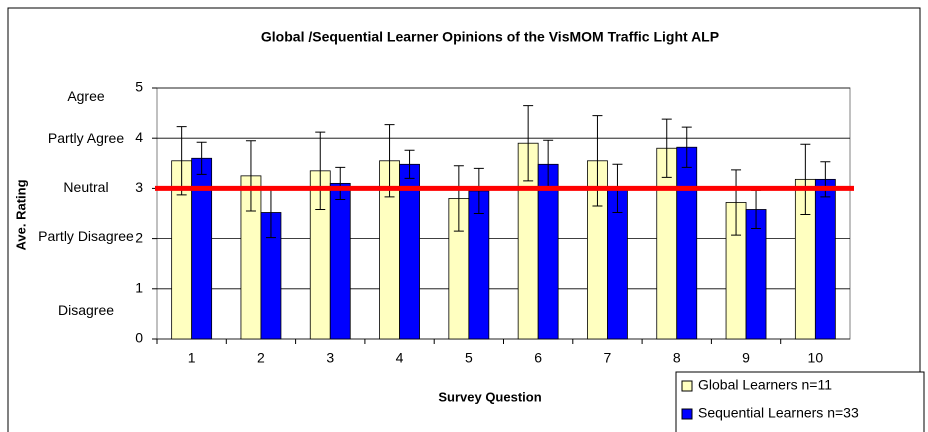  Describe the element at coordinates (86, 187) in the screenshot. I see `rating-label: Neutral` at that location.